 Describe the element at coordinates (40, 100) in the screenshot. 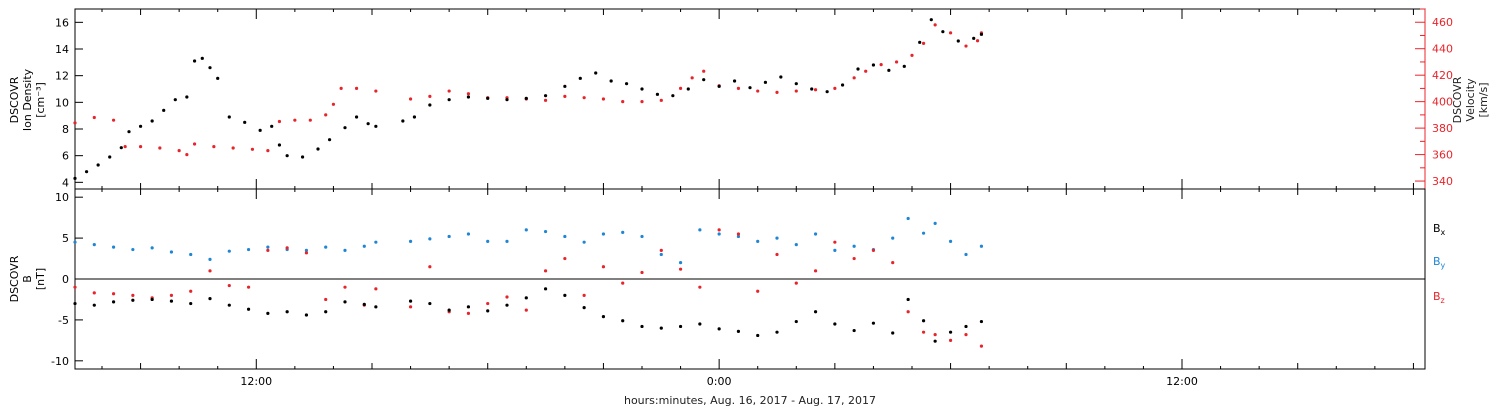

I see `top-left-axis-title-3: [cm⁻³]` at that location.